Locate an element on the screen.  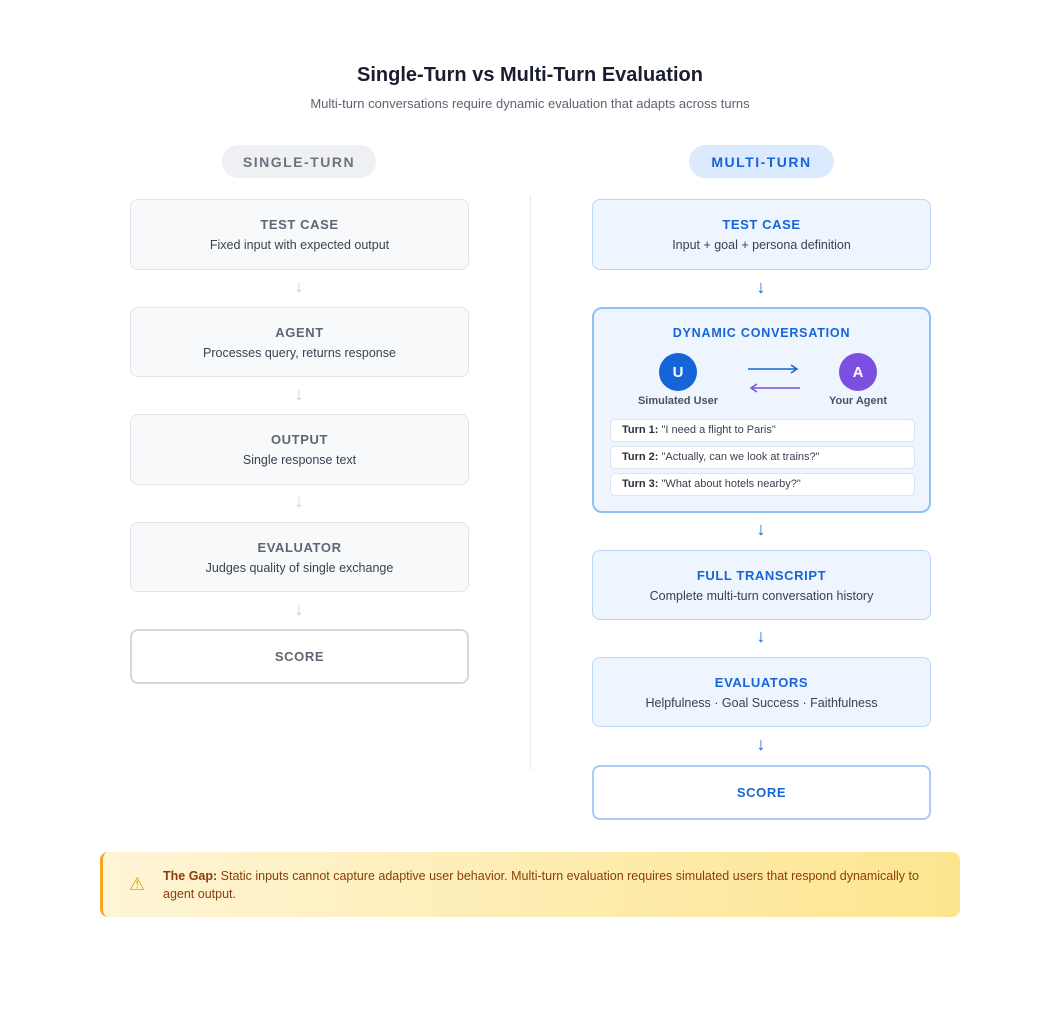
box-desc: Single response text is located at coordinates (299, 460).